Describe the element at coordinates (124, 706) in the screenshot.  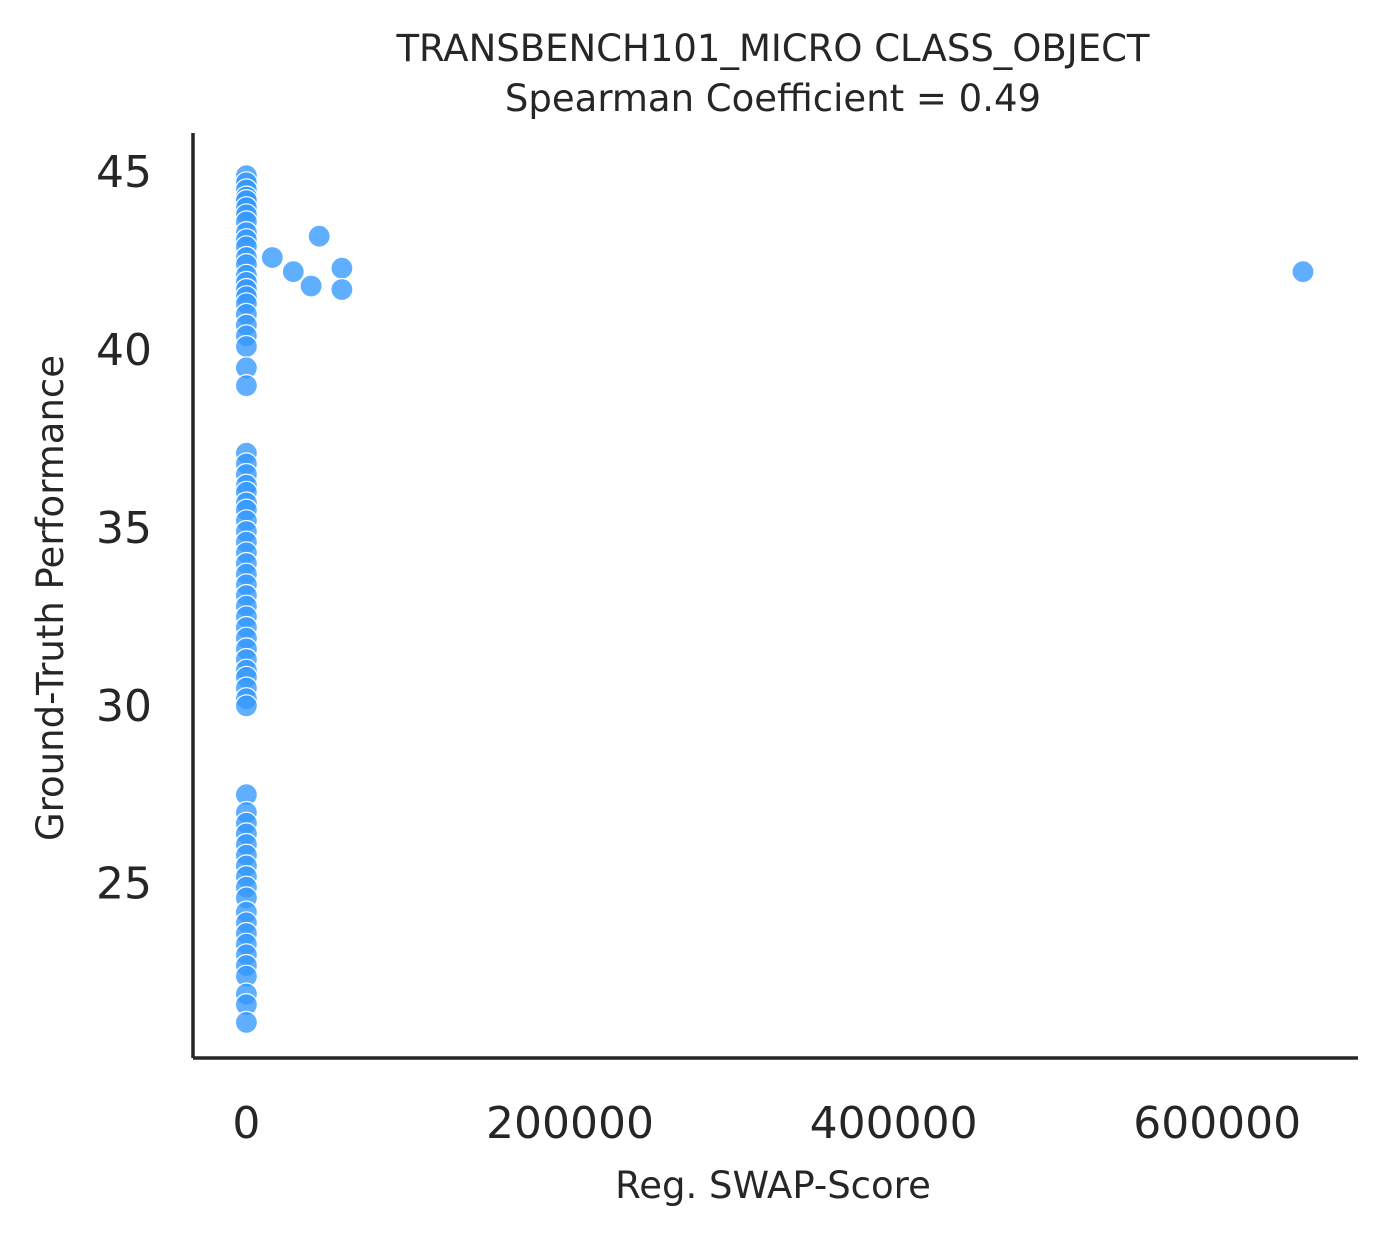
I see `y-tick-label: 30` at that location.